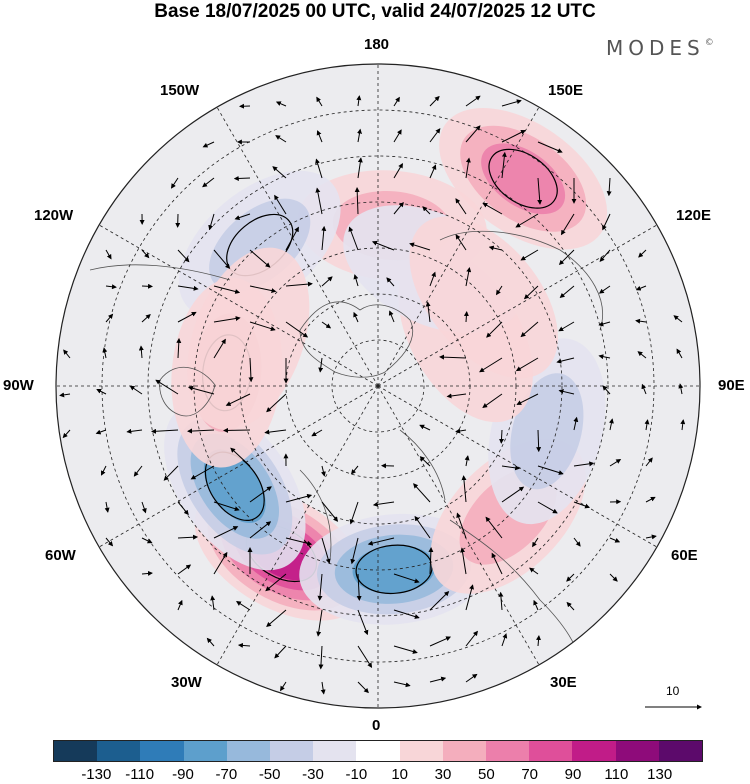  Describe the element at coordinates (96, 774) in the screenshot. I see `colorbar-tick-label: -130` at that location.